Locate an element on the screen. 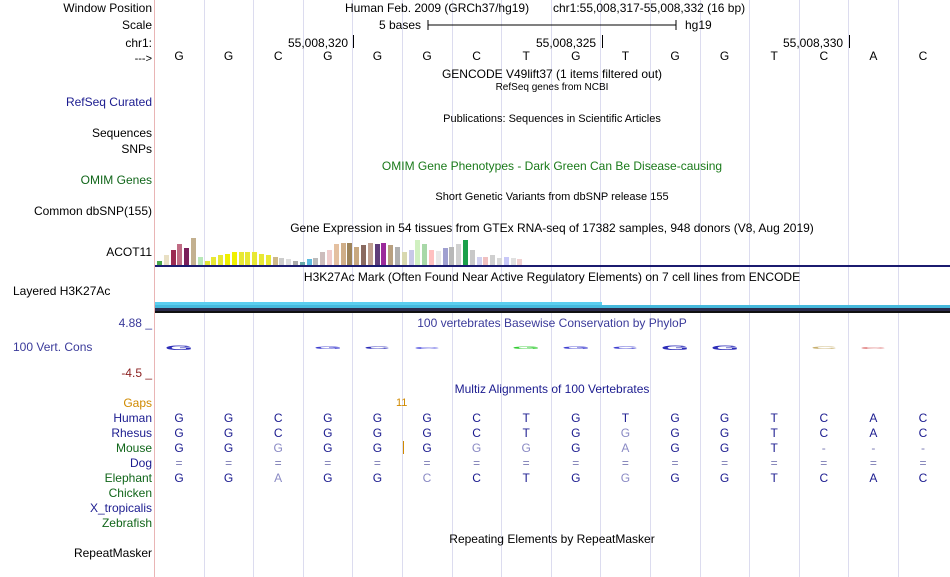  alignment-base-rhesus: C is located at coordinates (476, 433).